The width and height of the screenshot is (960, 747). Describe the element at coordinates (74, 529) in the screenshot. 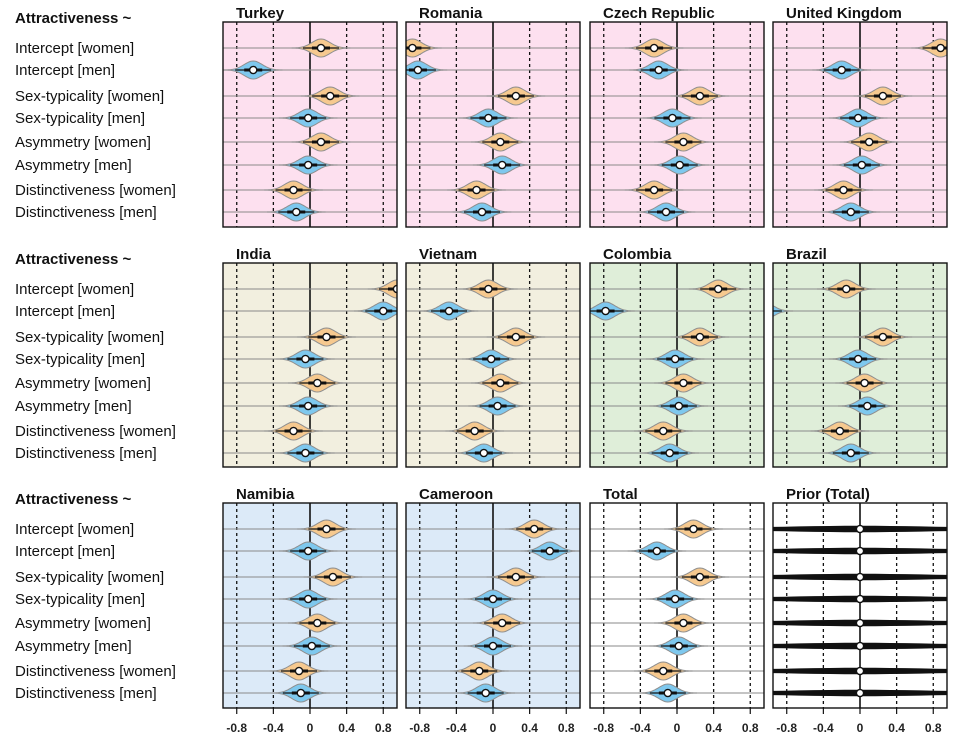

I see `row-label: Intercept [women]` at that location.